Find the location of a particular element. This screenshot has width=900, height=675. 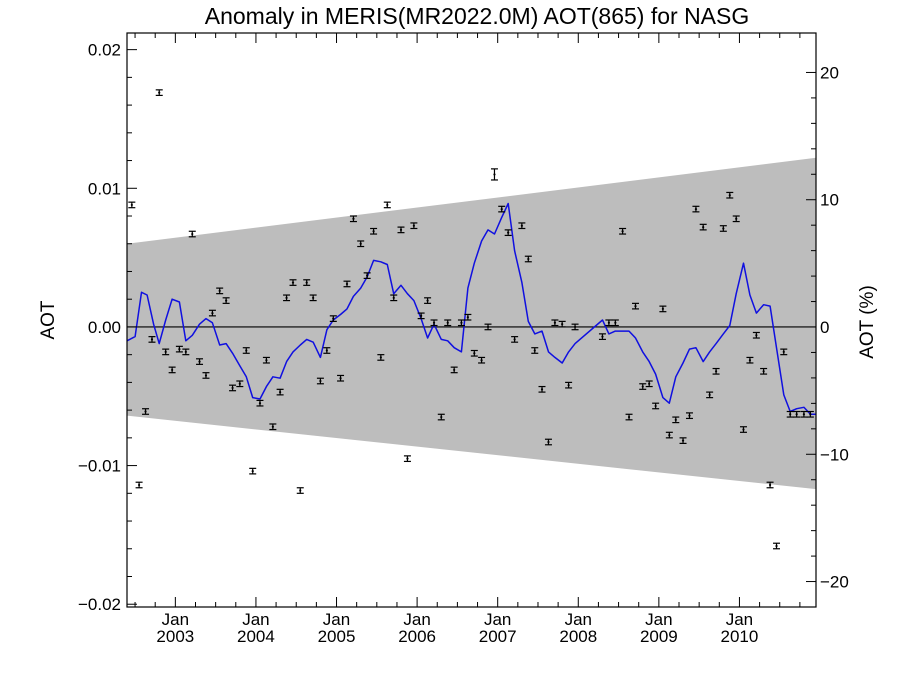

y2-tick-label: 10 is located at coordinates (829, 200).